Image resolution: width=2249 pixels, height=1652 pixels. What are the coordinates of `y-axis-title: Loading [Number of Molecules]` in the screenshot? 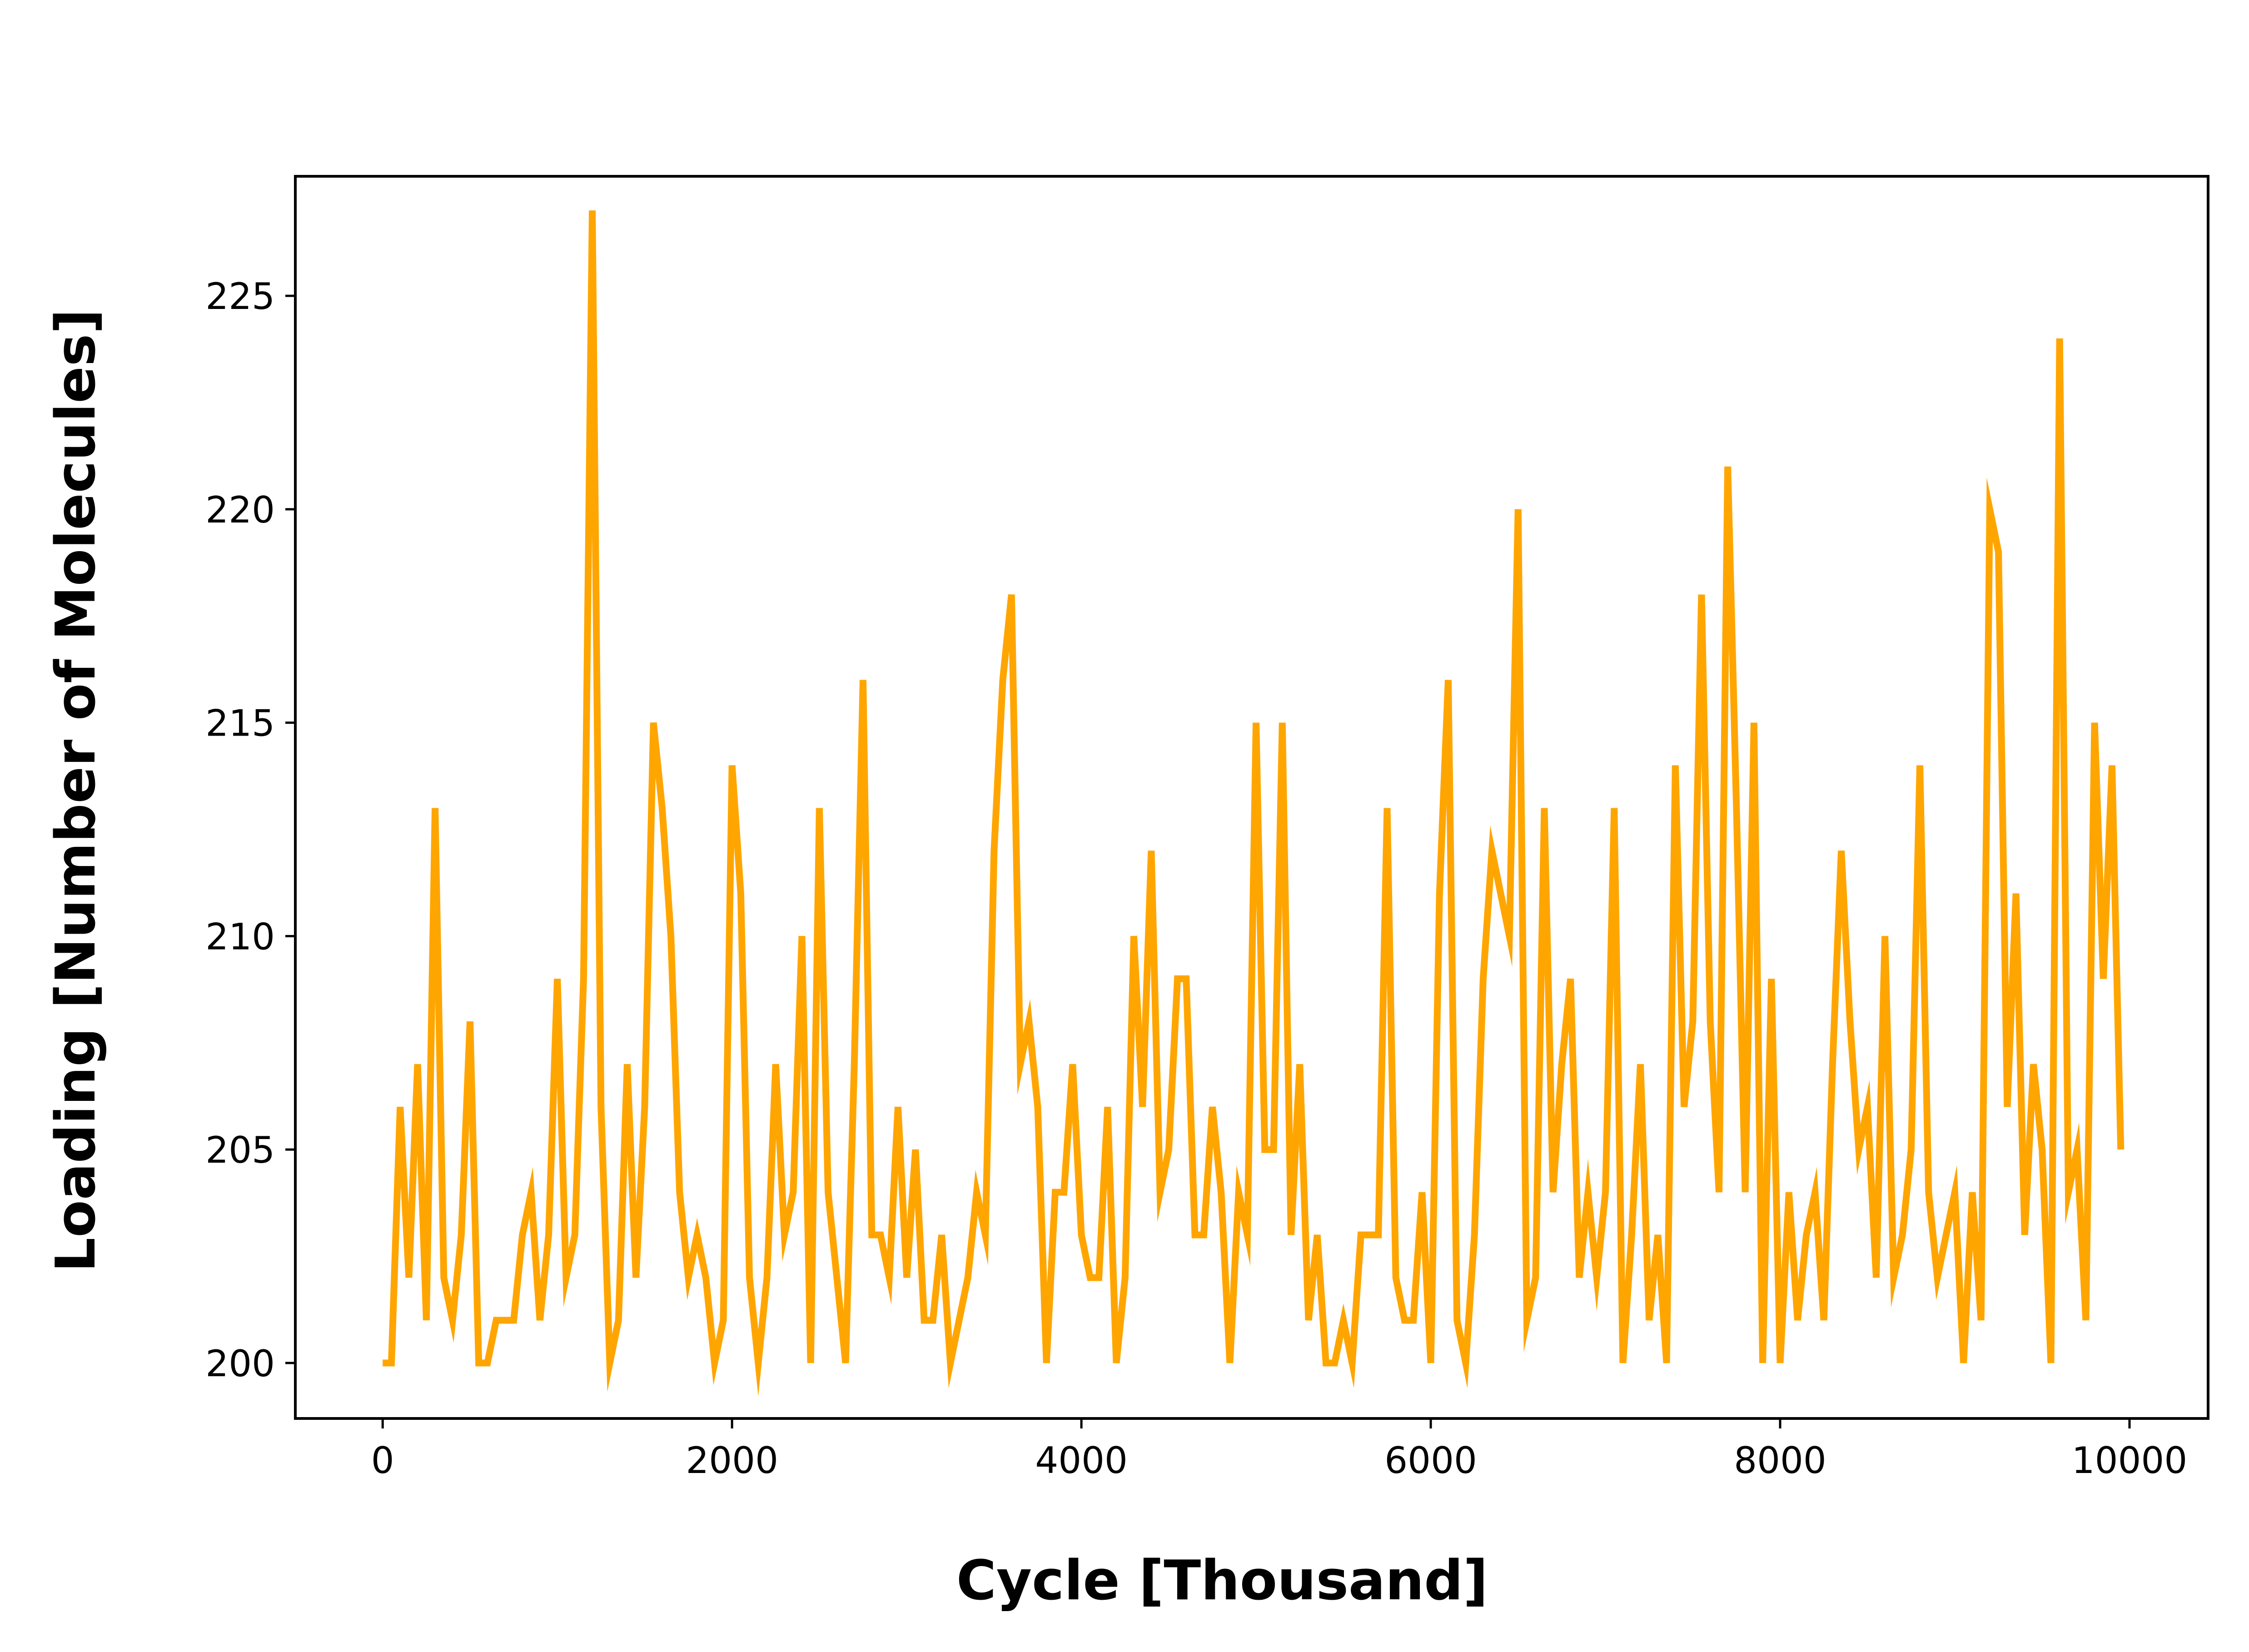 It's located at (76, 790).